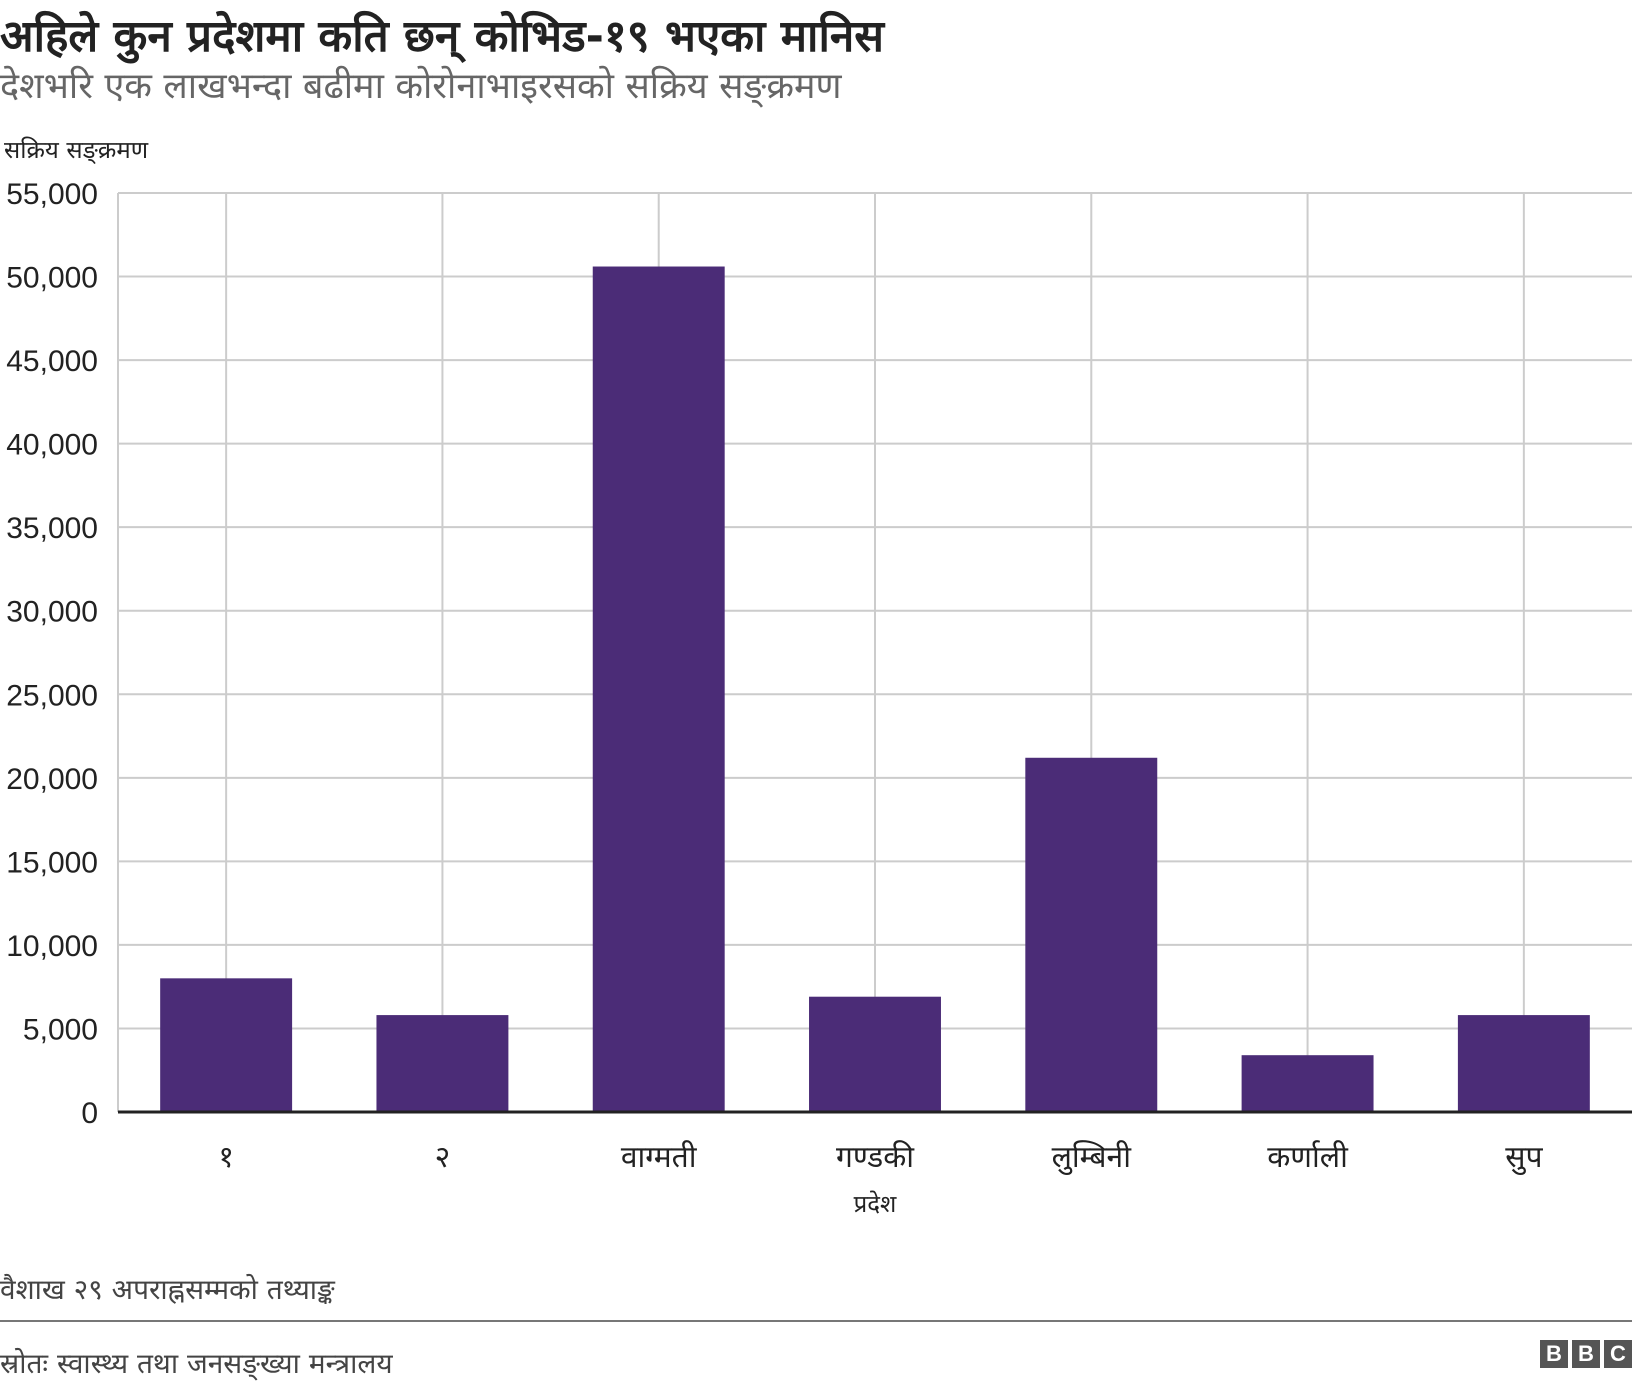  I want to click on y-tick-label: 25,000, so click(52, 695).